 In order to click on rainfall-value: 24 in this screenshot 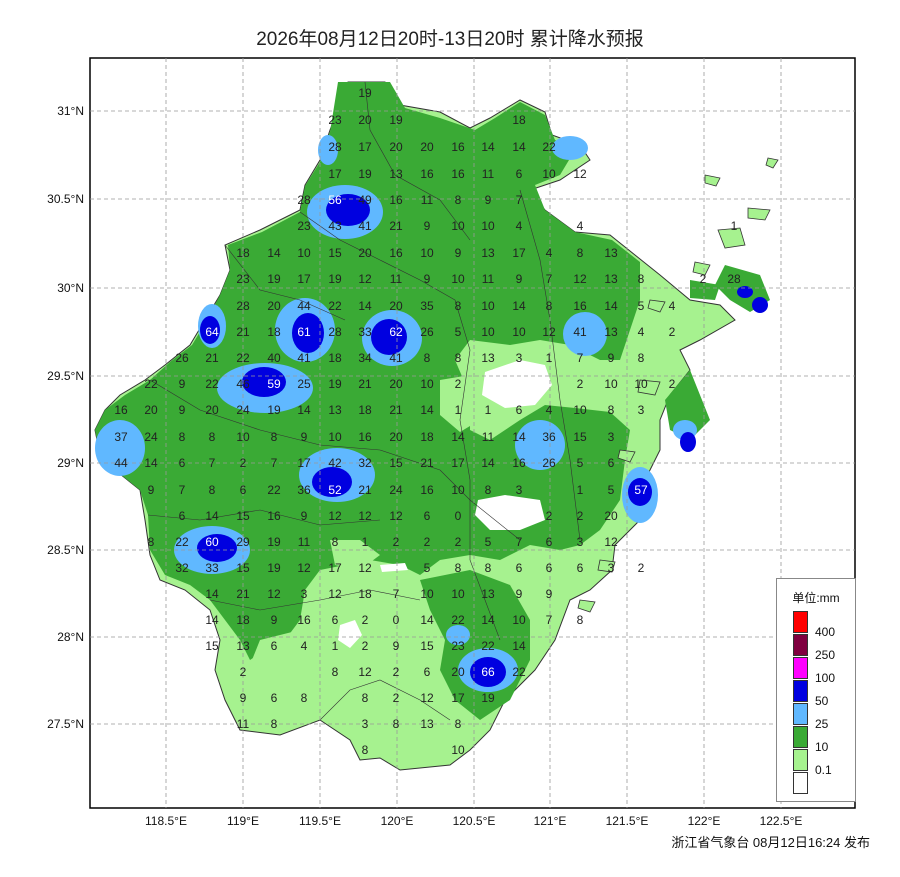, I will do `click(243, 410)`.